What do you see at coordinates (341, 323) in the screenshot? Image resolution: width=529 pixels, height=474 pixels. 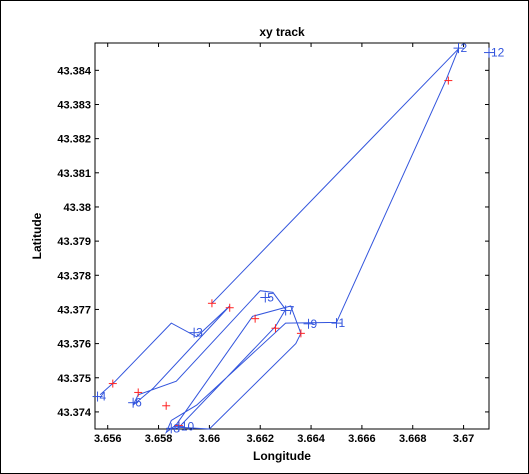 I see `waypoint-label: 1` at bounding box center [341, 323].